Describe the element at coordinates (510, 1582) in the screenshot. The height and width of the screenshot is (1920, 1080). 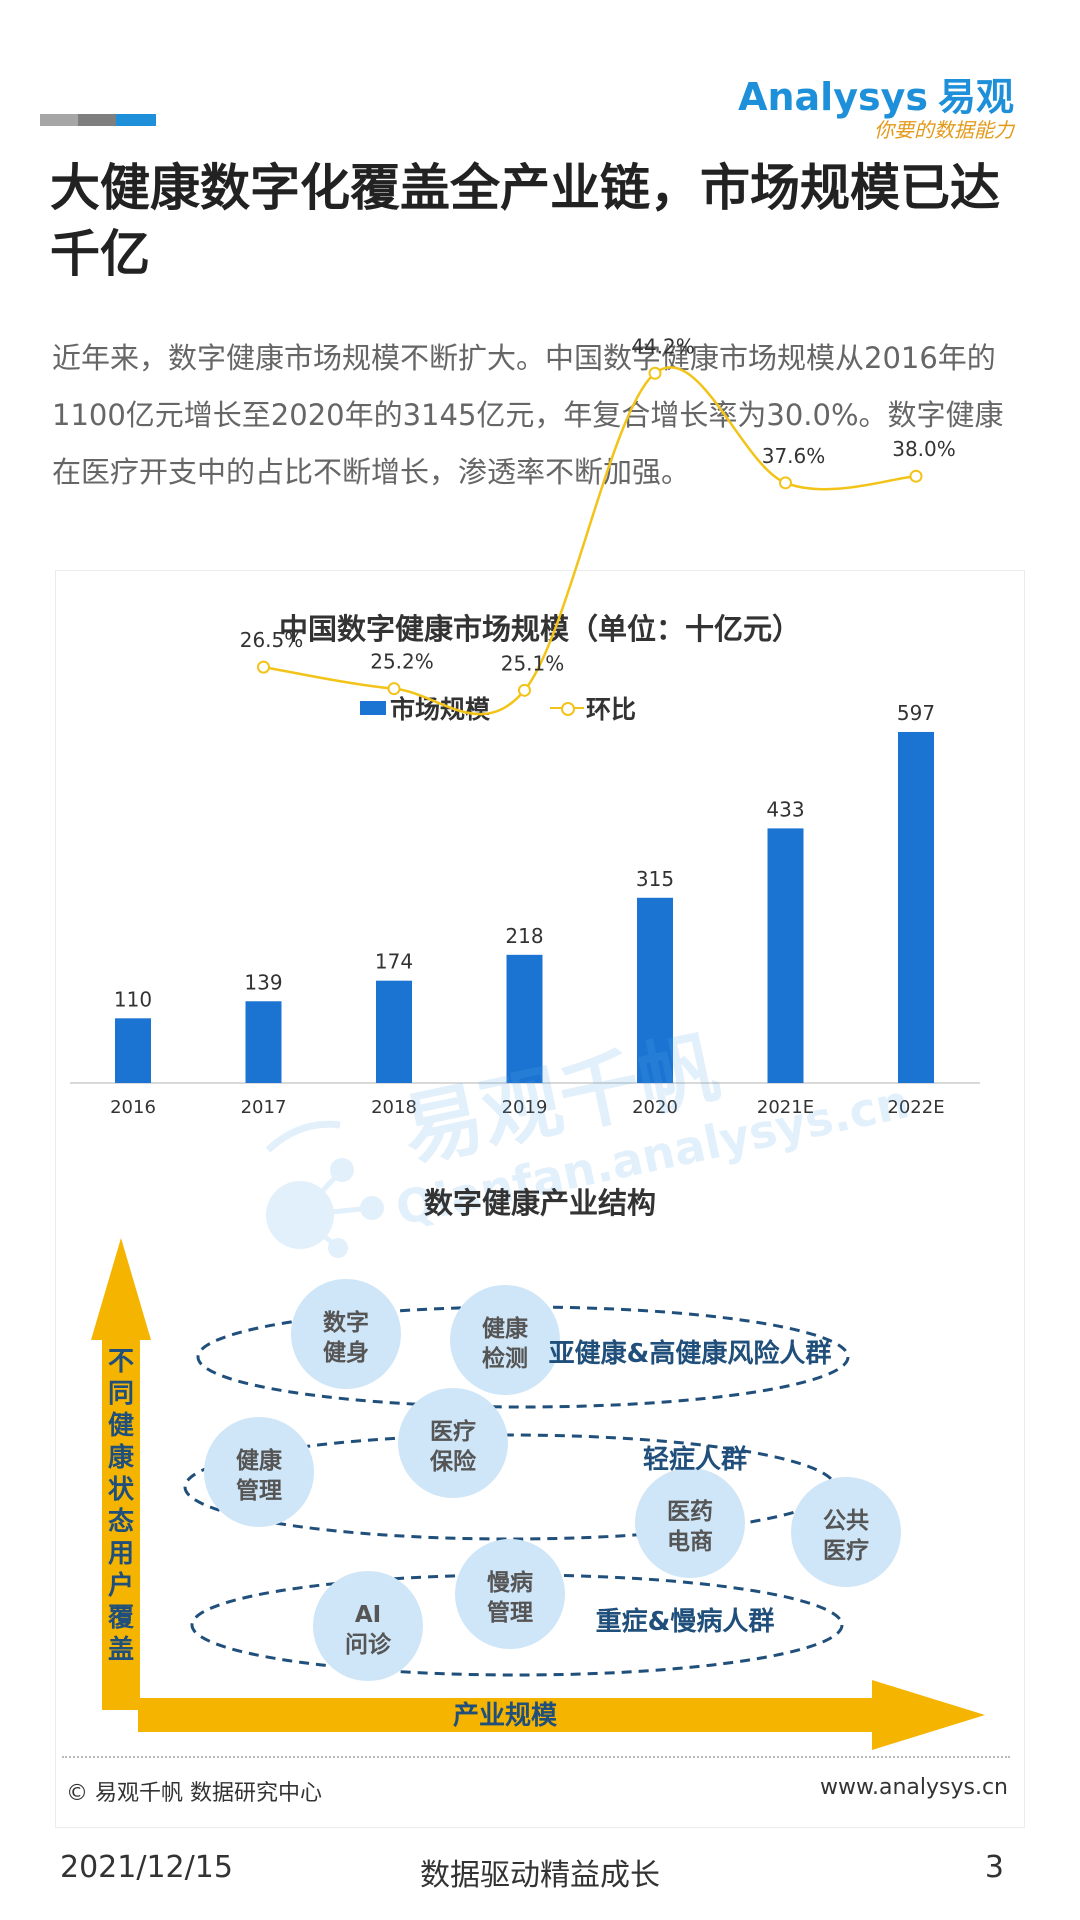
I see `structure-node-label: 慢病` at that location.